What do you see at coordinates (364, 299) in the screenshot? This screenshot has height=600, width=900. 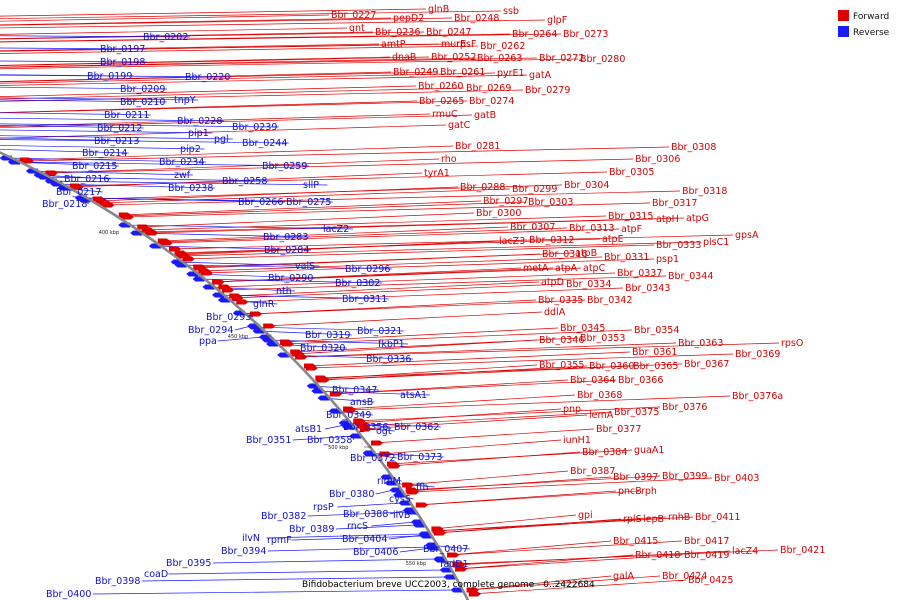 I see `reverse-gene-label: Bbr_0311` at bounding box center [364, 299].